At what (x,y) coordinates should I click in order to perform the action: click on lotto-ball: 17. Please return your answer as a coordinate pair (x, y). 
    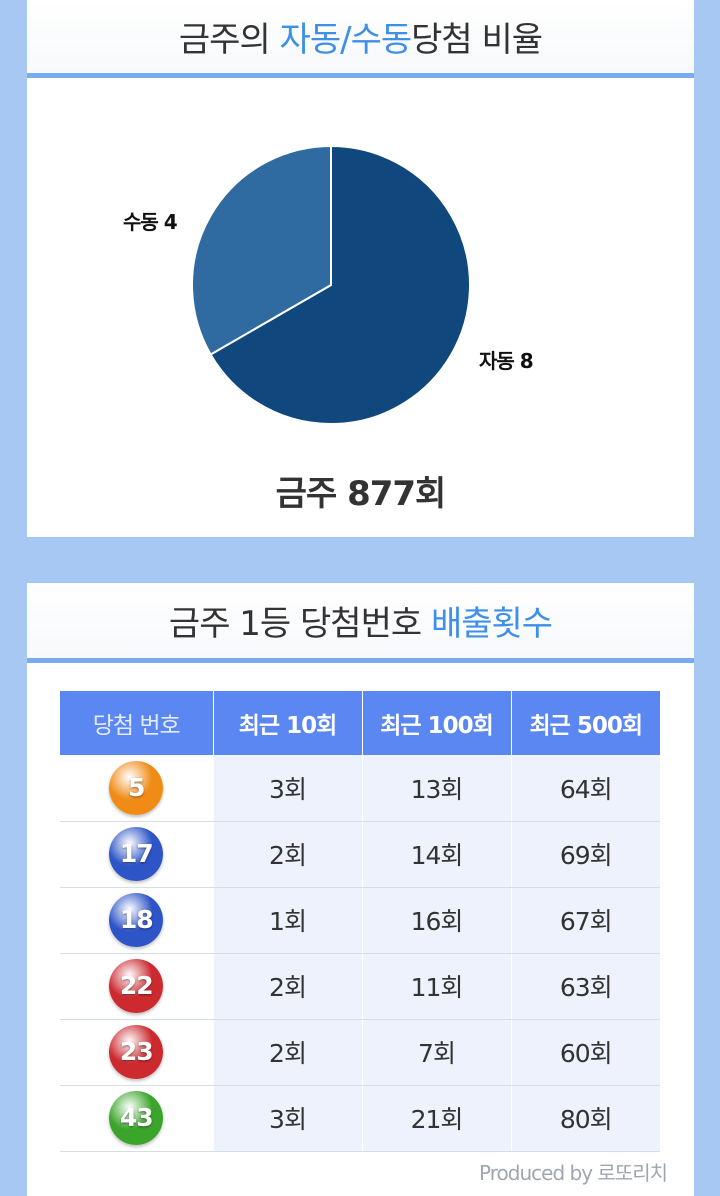
    Looking at the image, I should click on (136, 854).